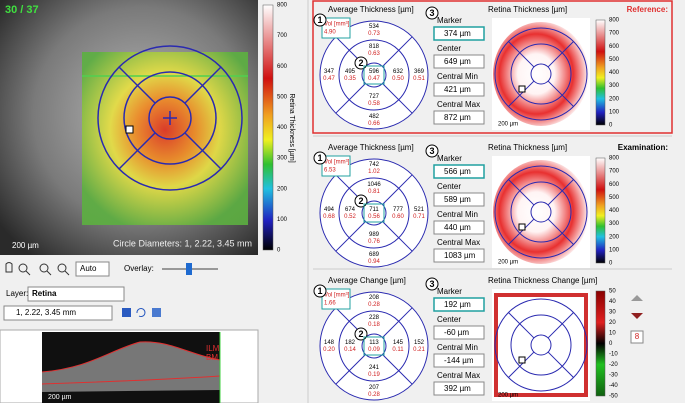 The width and height of the screenshot is (685, 403). What do you see at coordinates (457, 76) in the screenshot?
I see `marker-label: Central Min` at bounding box center [457, 76].